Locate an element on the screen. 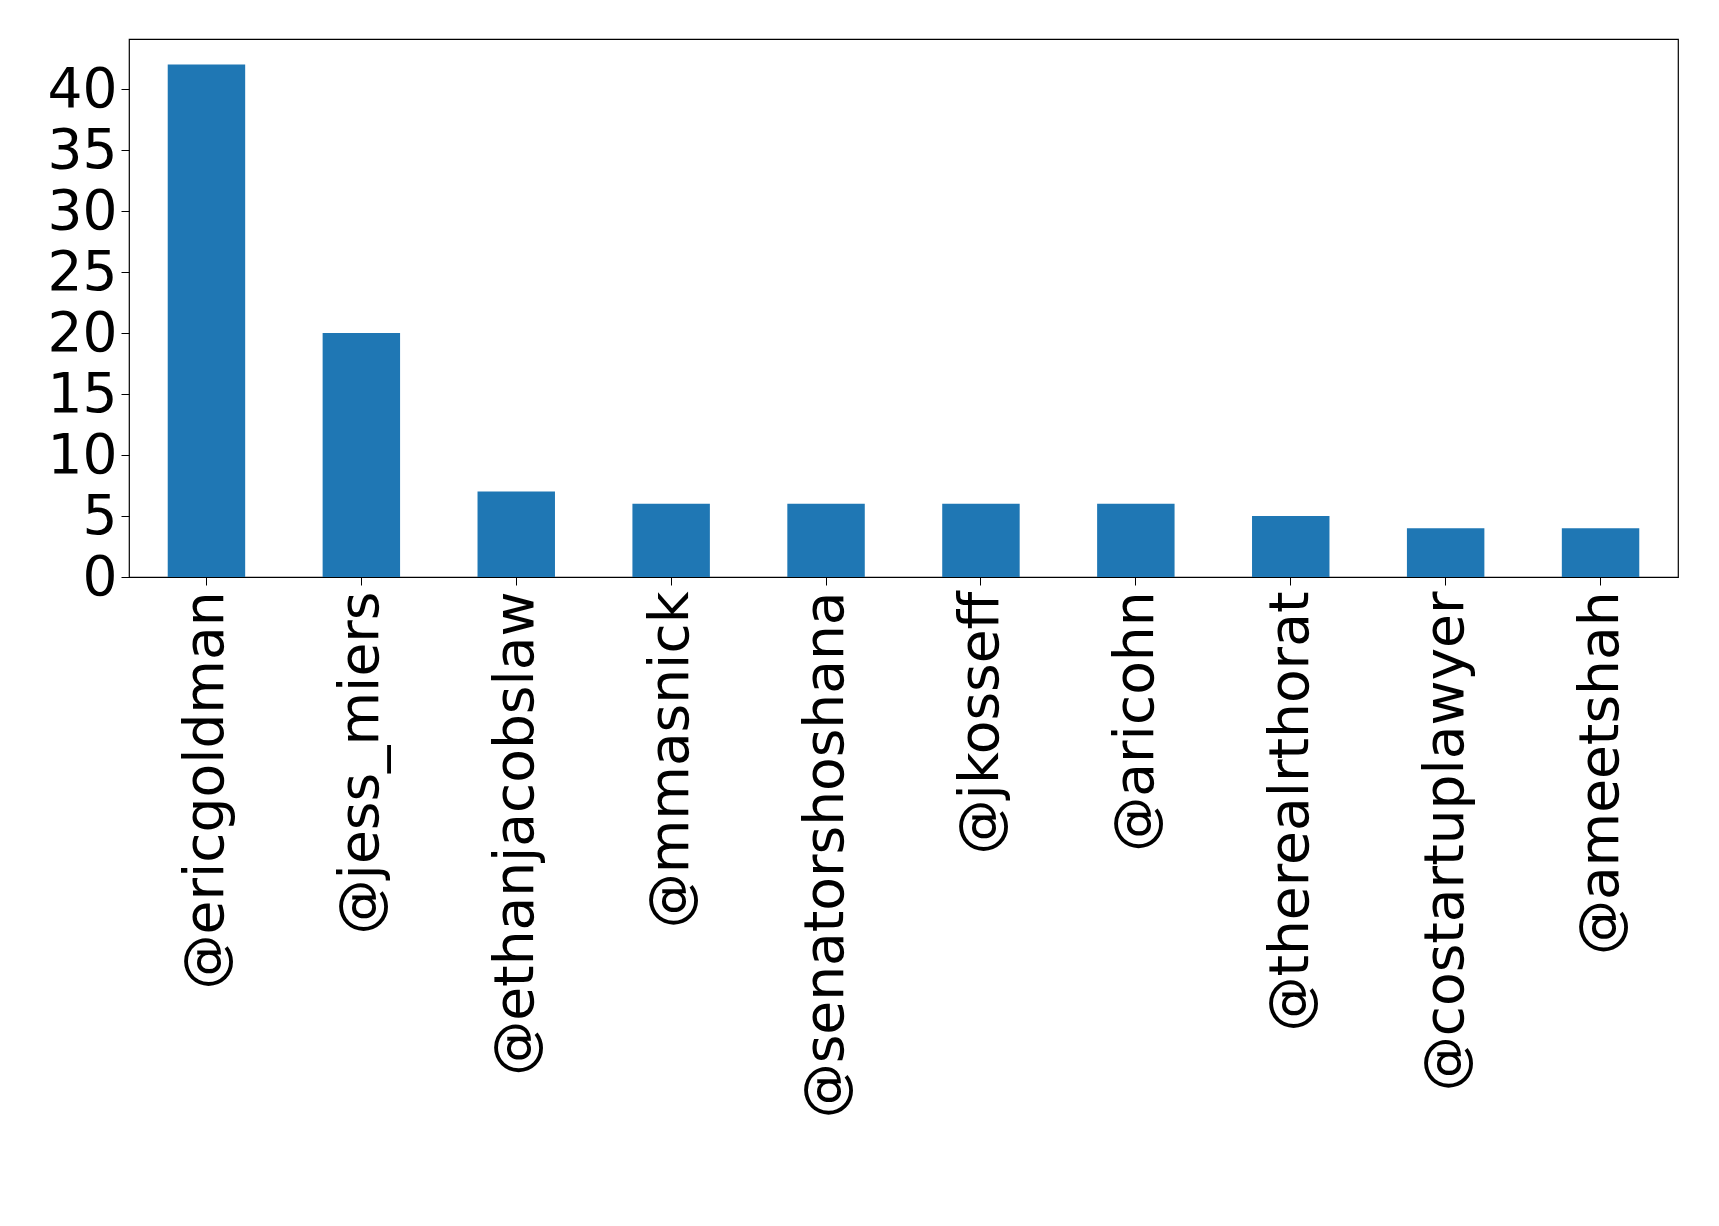 This screenshot has height=1226, width=1719. x-tick-label: @ethanjacobslaw is located at coordinates (514, 833).